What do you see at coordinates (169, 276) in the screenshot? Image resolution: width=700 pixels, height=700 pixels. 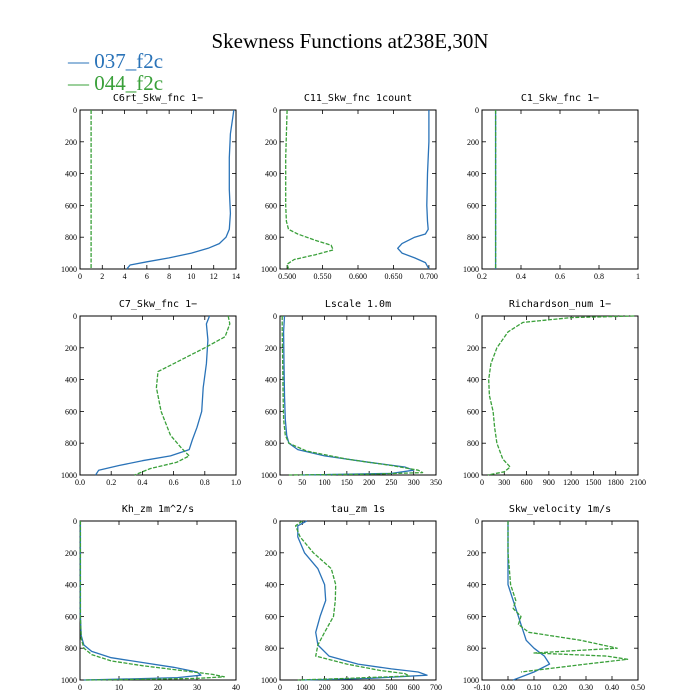 I see `x-tick-label: 8` at bounding box center [169, 276].